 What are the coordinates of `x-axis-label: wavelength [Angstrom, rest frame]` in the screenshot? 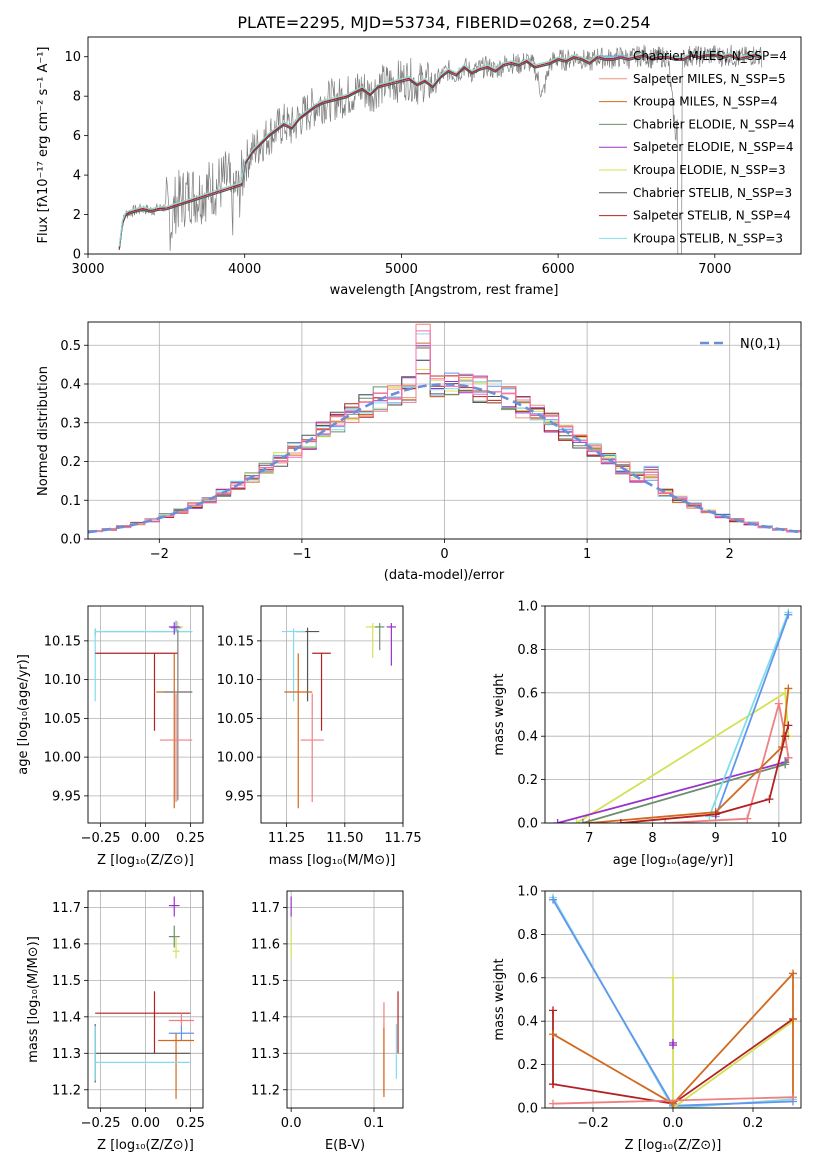 It's located at (444, 290).